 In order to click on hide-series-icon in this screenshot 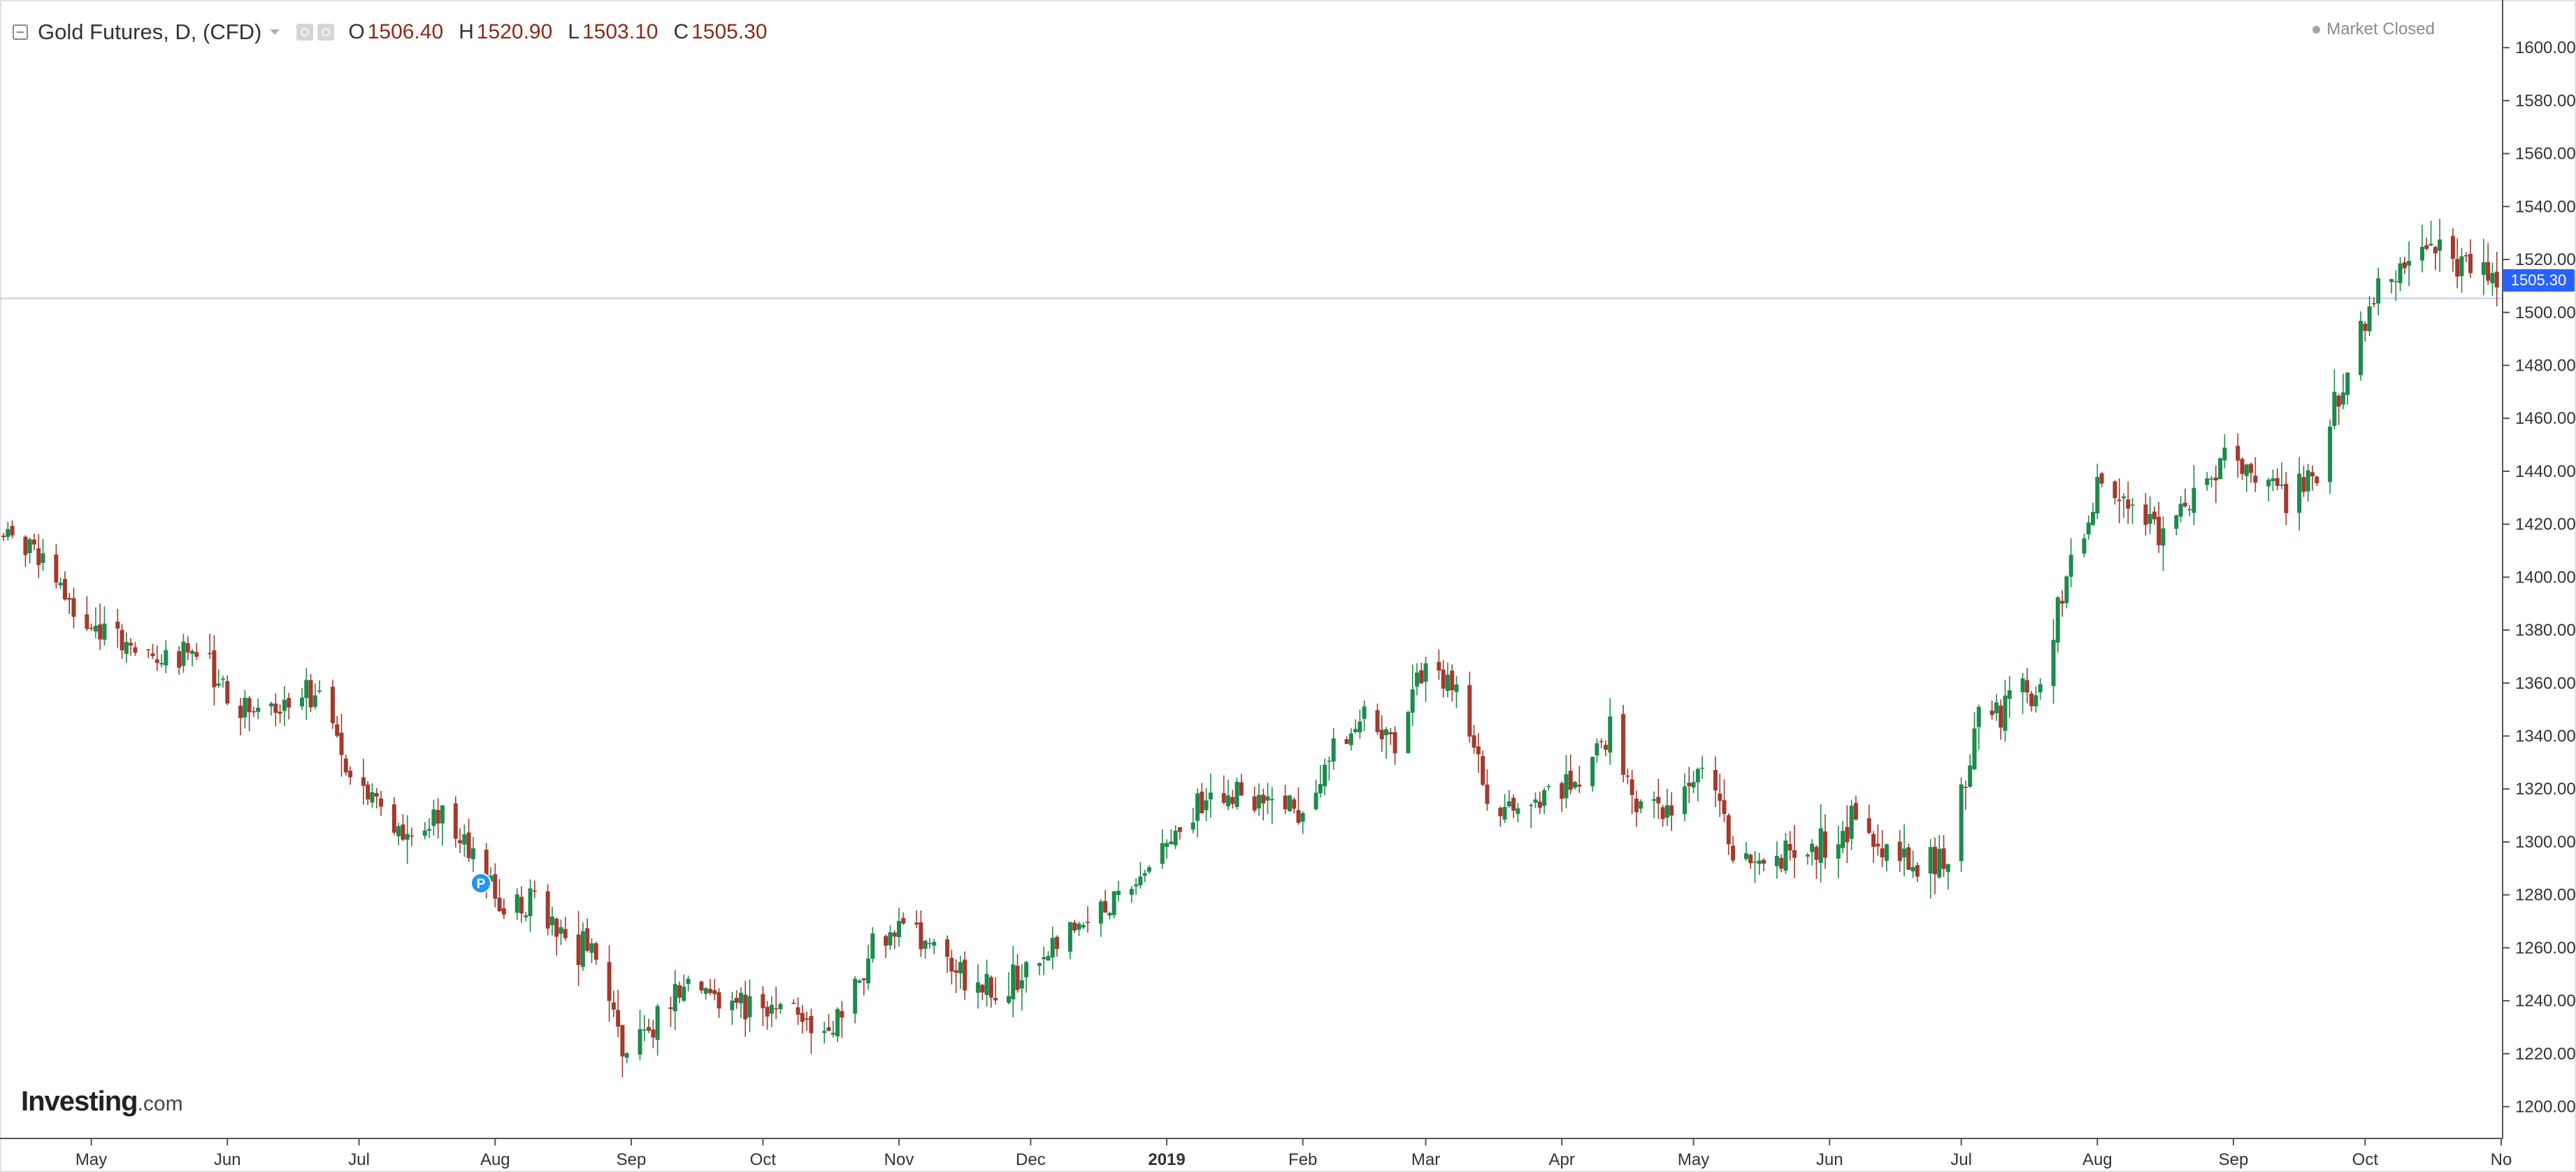, I will do `click(305, 32)`.